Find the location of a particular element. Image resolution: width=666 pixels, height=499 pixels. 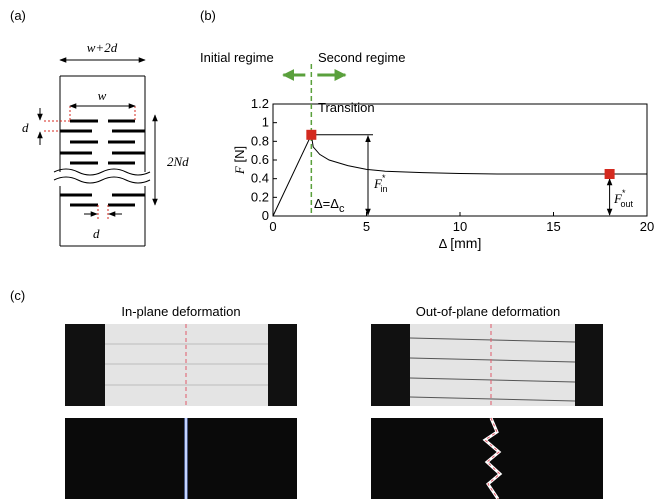

y-tick-label: 0.4 is located at coordinates (260, 178).